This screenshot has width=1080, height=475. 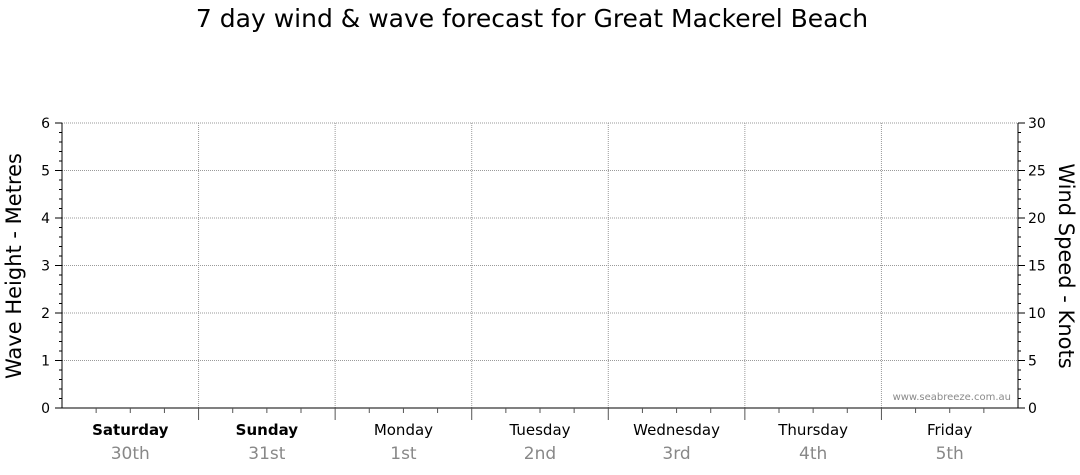 I want to click on left-tick-label: 2, so click(x=45, y=314).